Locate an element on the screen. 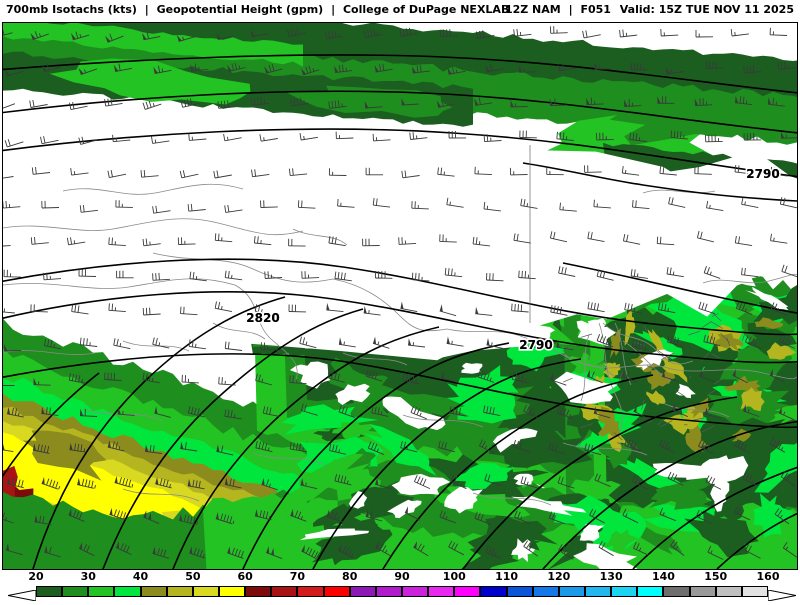 Image resolution: width=800 pixels, height=605 pixels. colorbar-tick-50: 50 is located at coordinates (192, 576).